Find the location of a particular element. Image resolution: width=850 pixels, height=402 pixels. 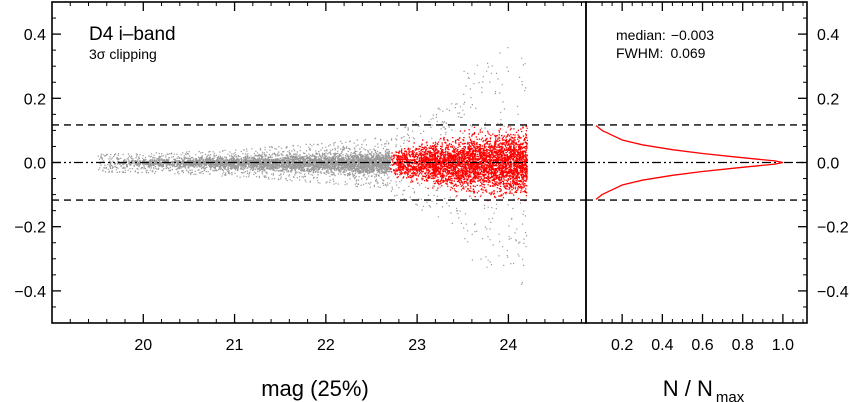

hist-y-tick-label: 0.0 is located at coordinates (828, 164).